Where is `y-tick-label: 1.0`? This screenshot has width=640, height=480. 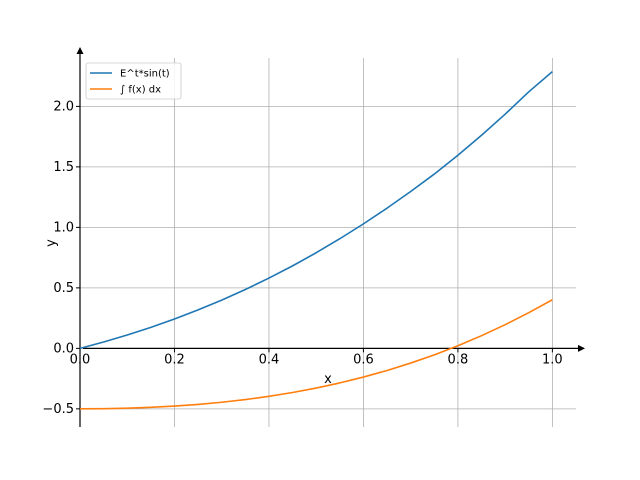
y-tick-label: 1.0 is located at coordinates (63, 227).